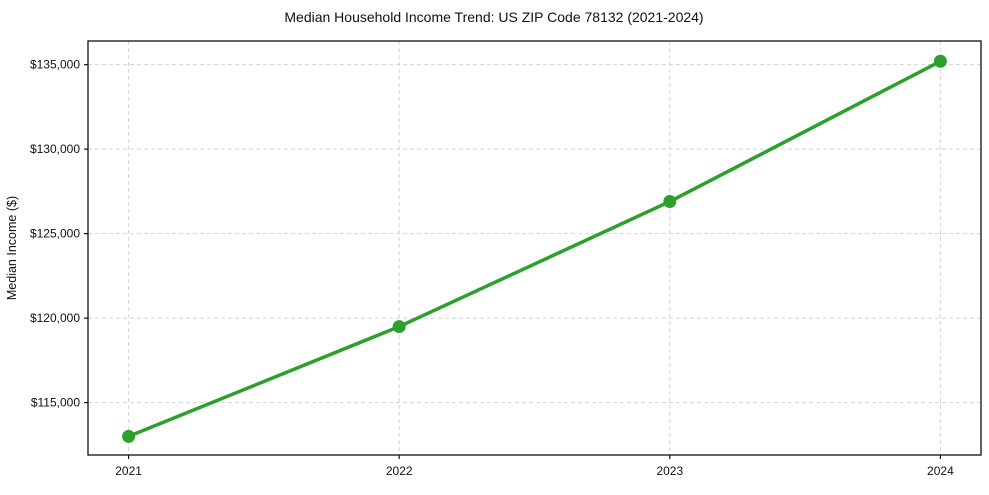 Image resolution: width=989 pixels, height=495 pixels. Describe the element at coordinates (940, 471) in the screenshot. I see `x-tick-label: 2024` at that location.